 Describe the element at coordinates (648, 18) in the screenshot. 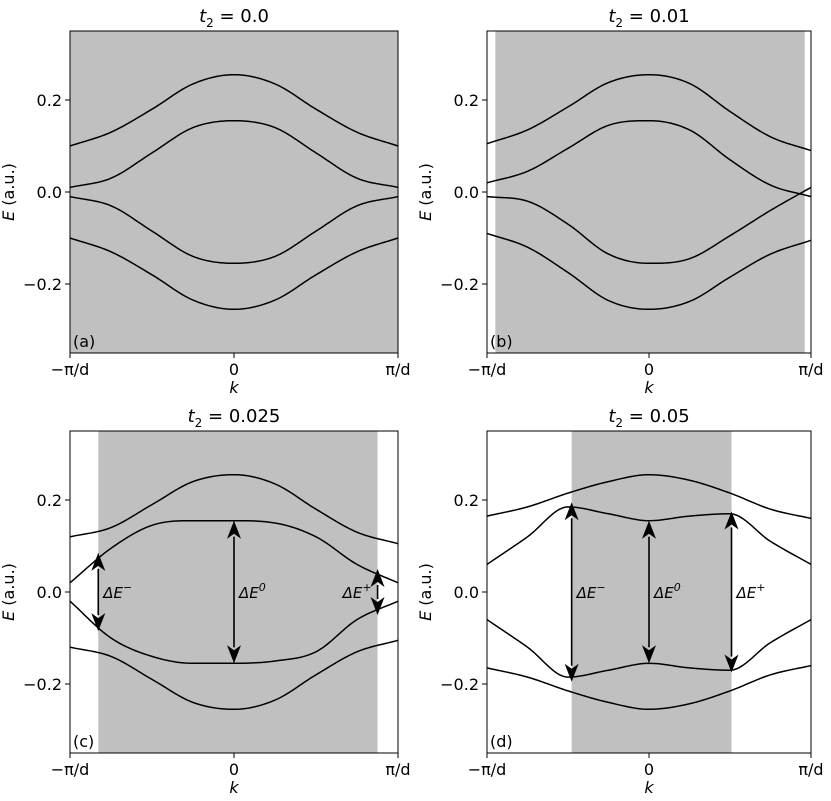

I see `panel-title: t2 = 0.01` at that location.